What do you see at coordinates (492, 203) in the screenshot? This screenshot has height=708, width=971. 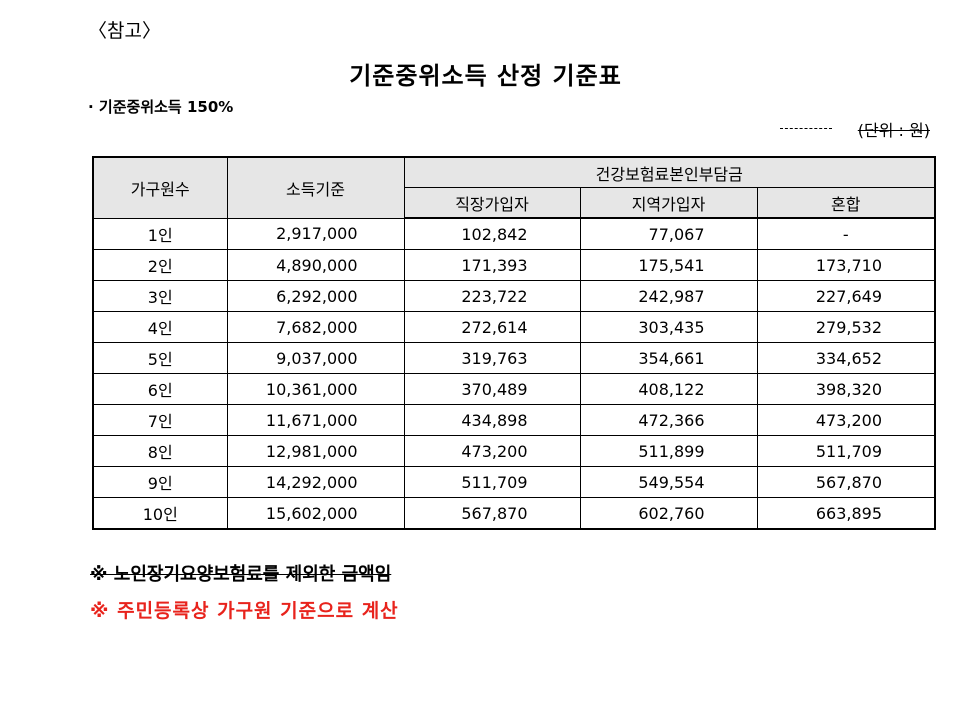 I see `header-employee: 직장가입자` at bounding box center [492, 203].